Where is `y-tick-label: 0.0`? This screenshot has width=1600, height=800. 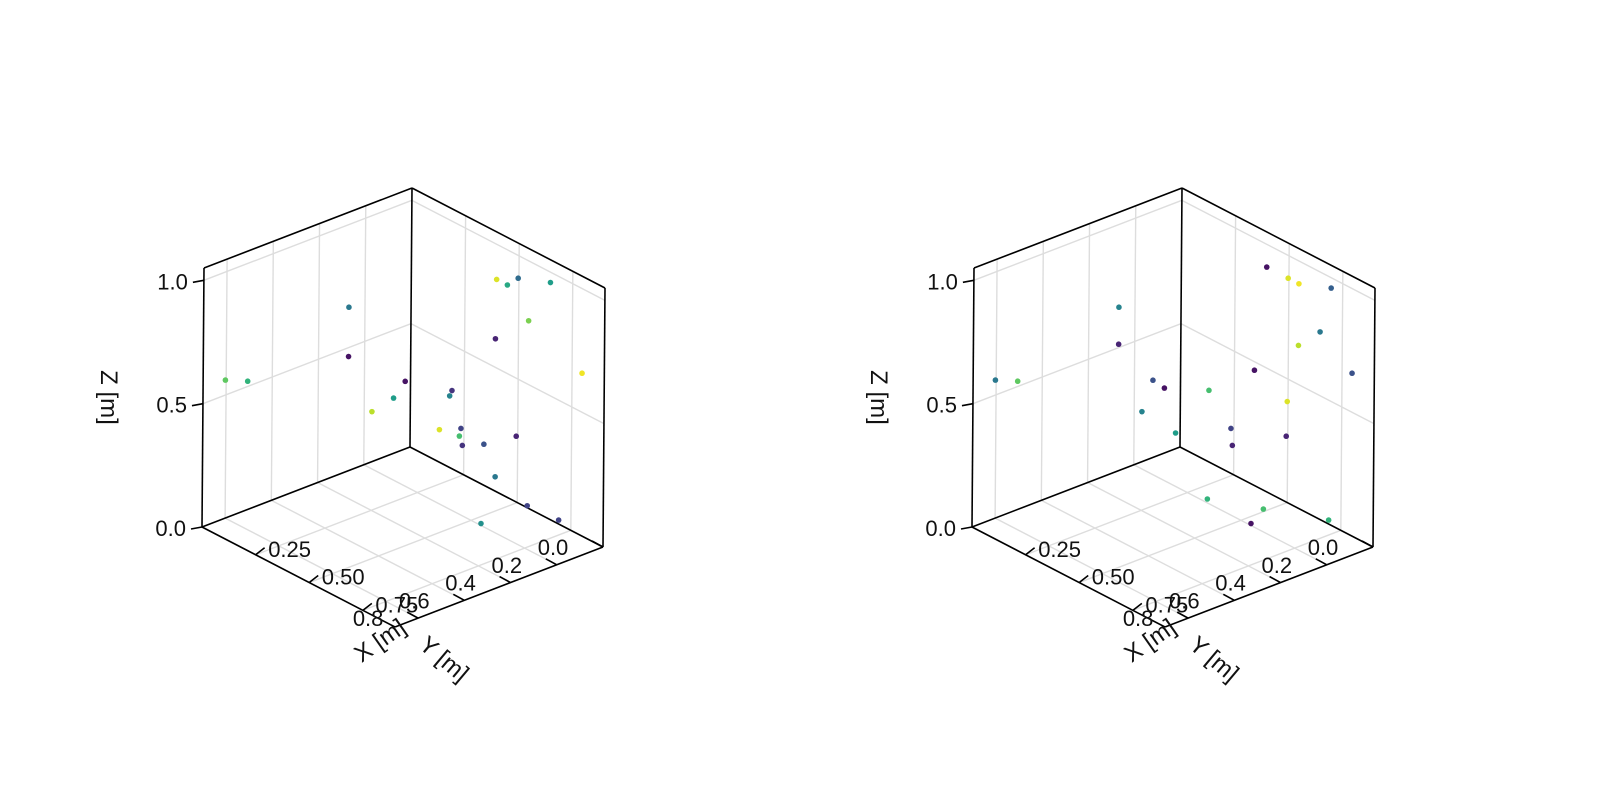
y-tick-label: 0.0 is located at coordinates (553, 547).